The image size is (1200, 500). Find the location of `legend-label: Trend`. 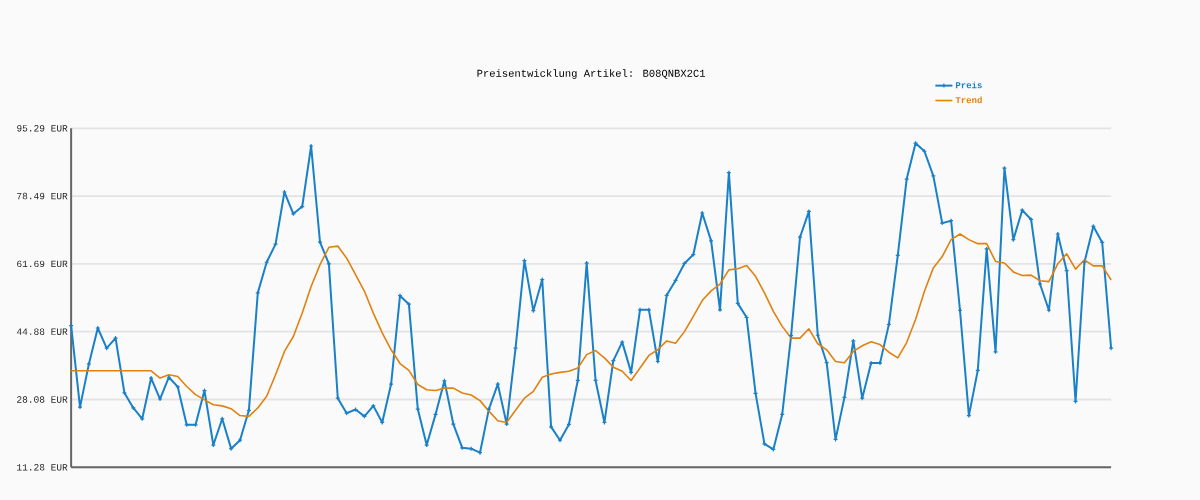

legend-label: Trend is located at coordinates (968, 100).